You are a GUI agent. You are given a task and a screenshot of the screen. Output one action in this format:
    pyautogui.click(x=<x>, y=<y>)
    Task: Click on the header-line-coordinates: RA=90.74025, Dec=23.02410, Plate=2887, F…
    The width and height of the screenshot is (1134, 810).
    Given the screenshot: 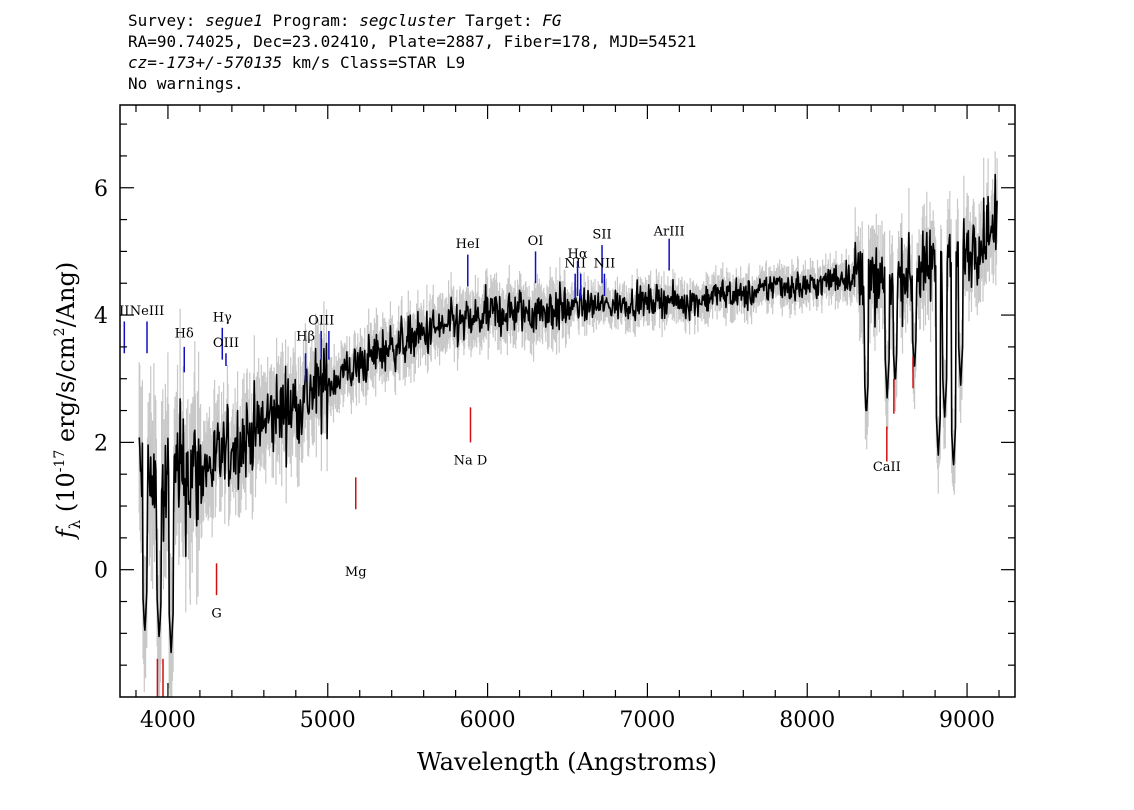 What is the action you would take?
    pyautogui.click(x=412, y=41)
    